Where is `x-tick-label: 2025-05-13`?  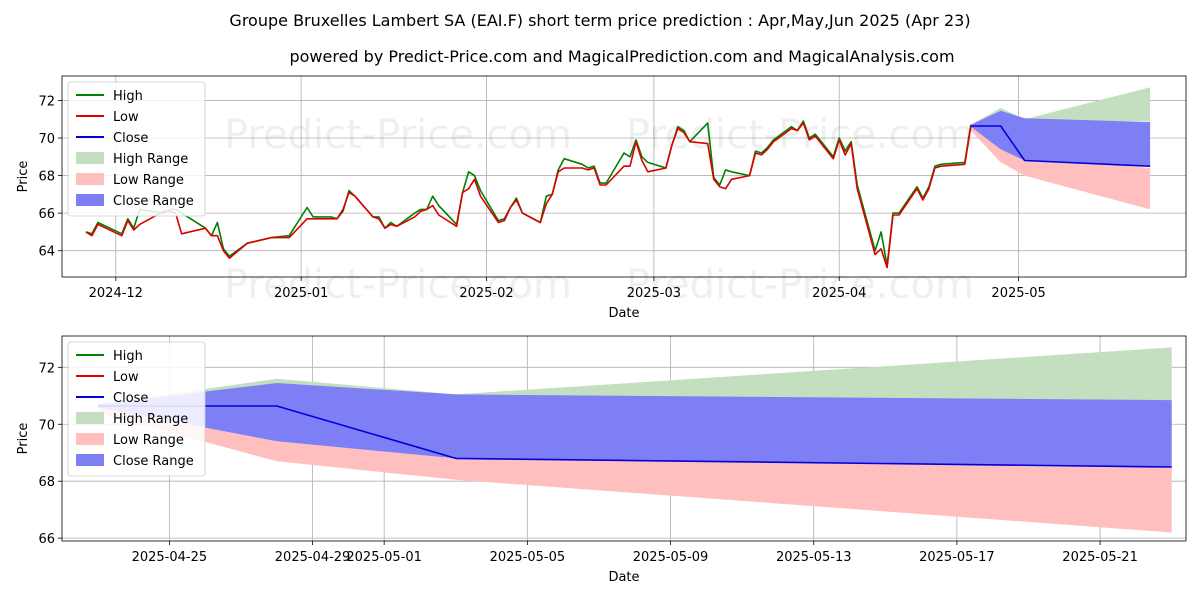
x-tick-label: 2025-05-13 is located at coordinates (814, 557).